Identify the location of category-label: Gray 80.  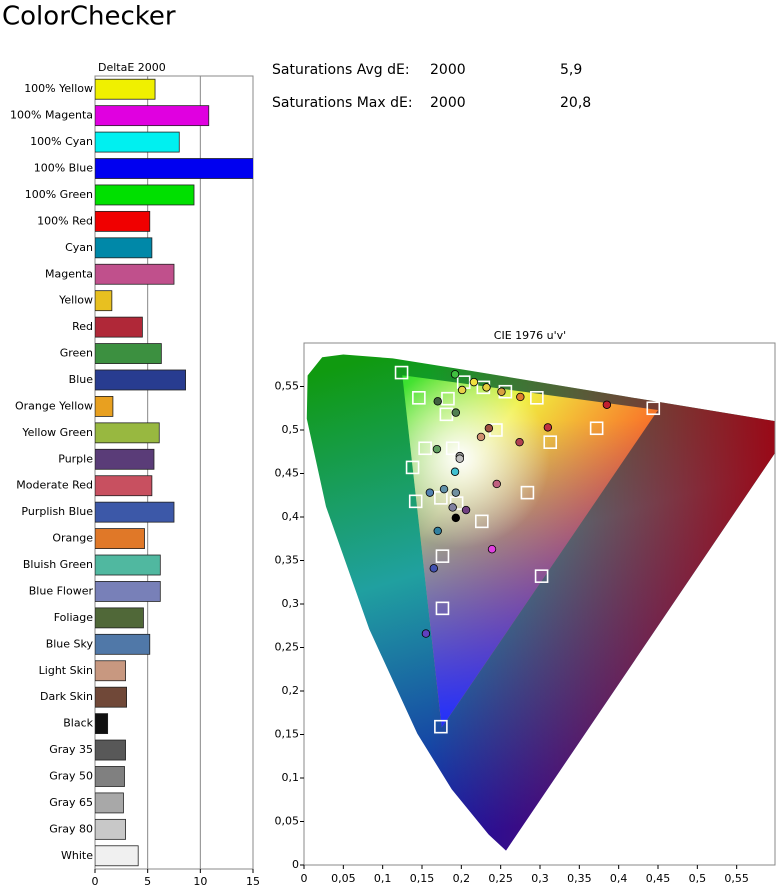
(71, 828).